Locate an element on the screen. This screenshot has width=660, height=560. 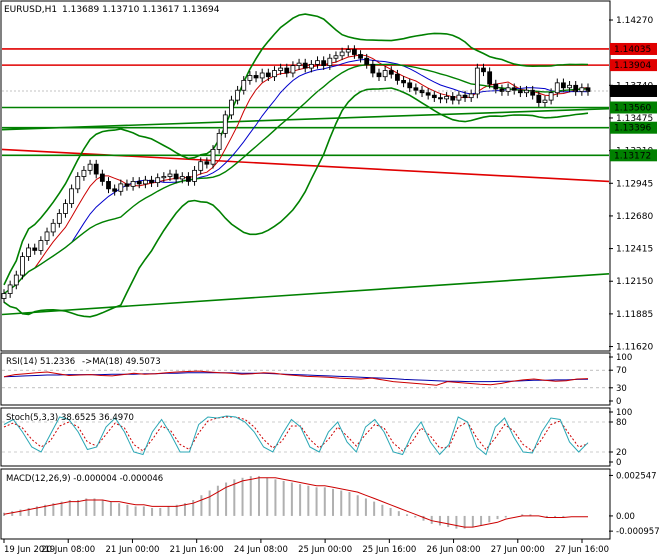
rsi-line is located at coordinates (296, 378).